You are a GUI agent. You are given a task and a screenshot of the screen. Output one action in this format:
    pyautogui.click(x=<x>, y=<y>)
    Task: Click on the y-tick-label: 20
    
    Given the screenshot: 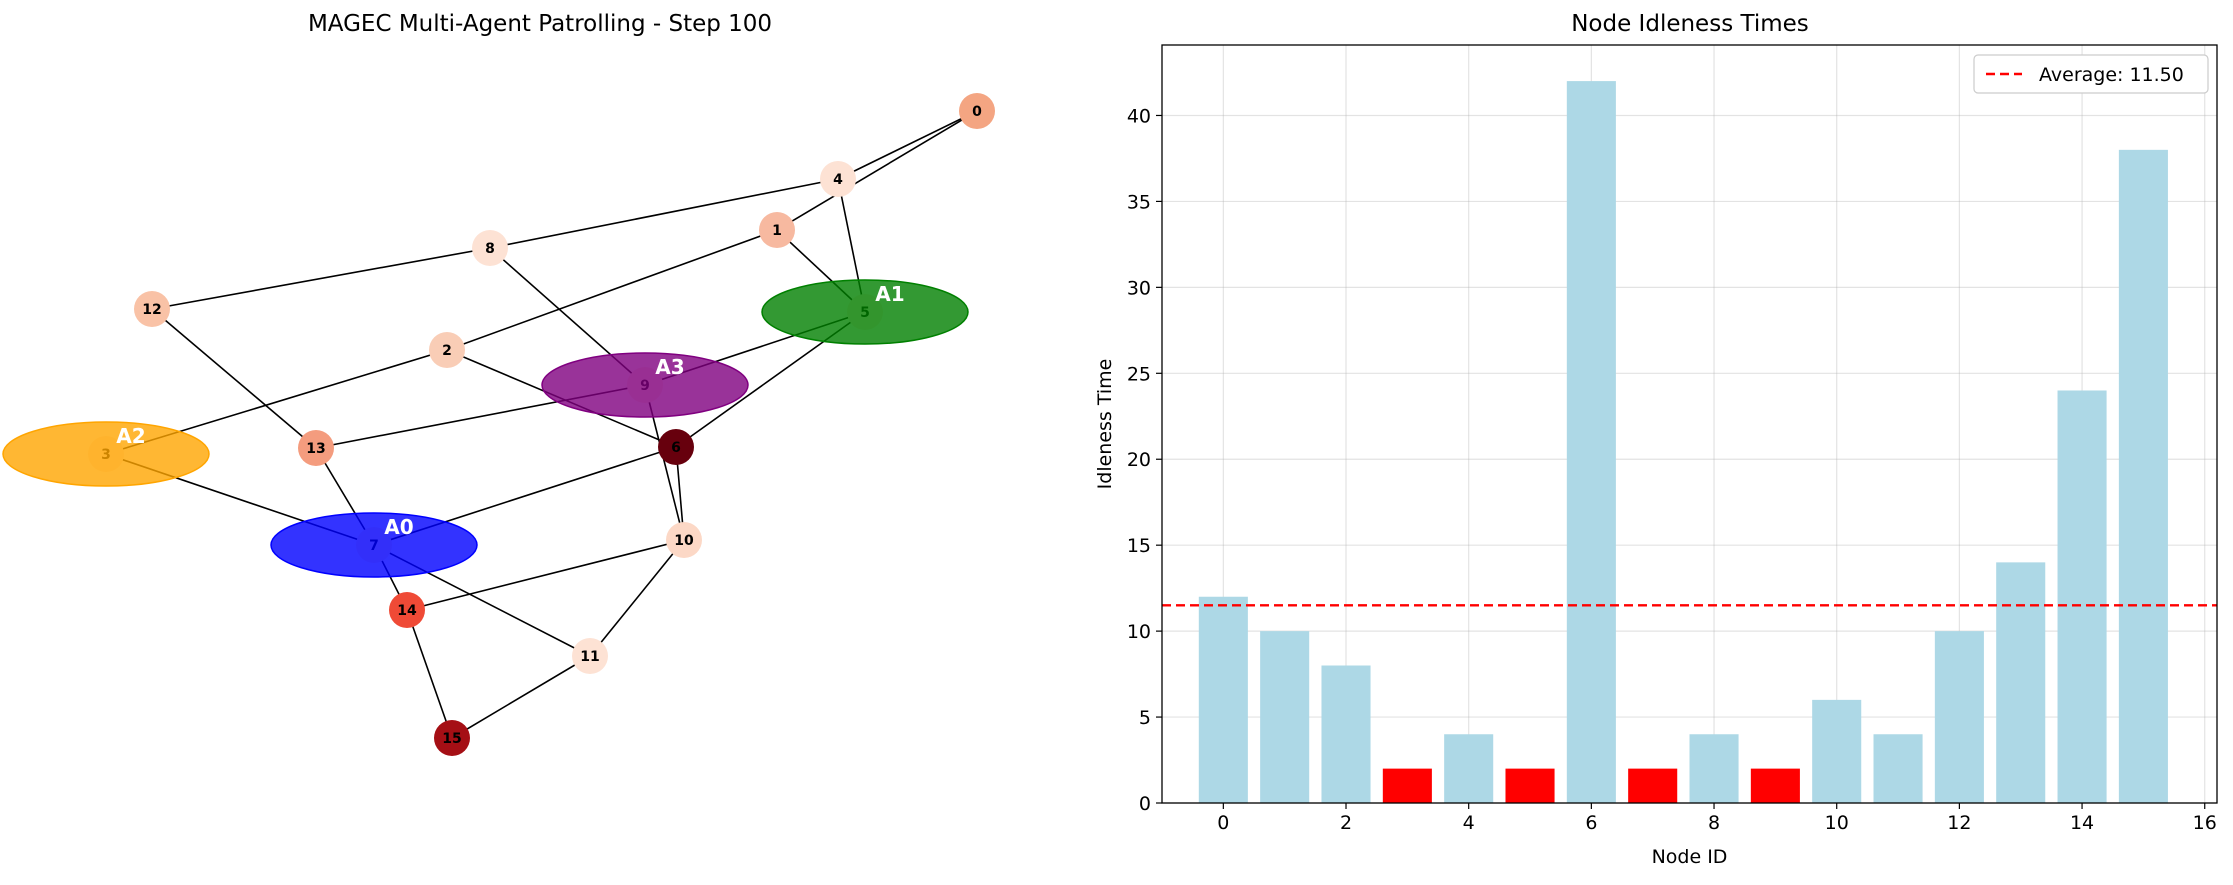 What is the action you would take?
    pyautogui.click(x=1139, y=460)
    